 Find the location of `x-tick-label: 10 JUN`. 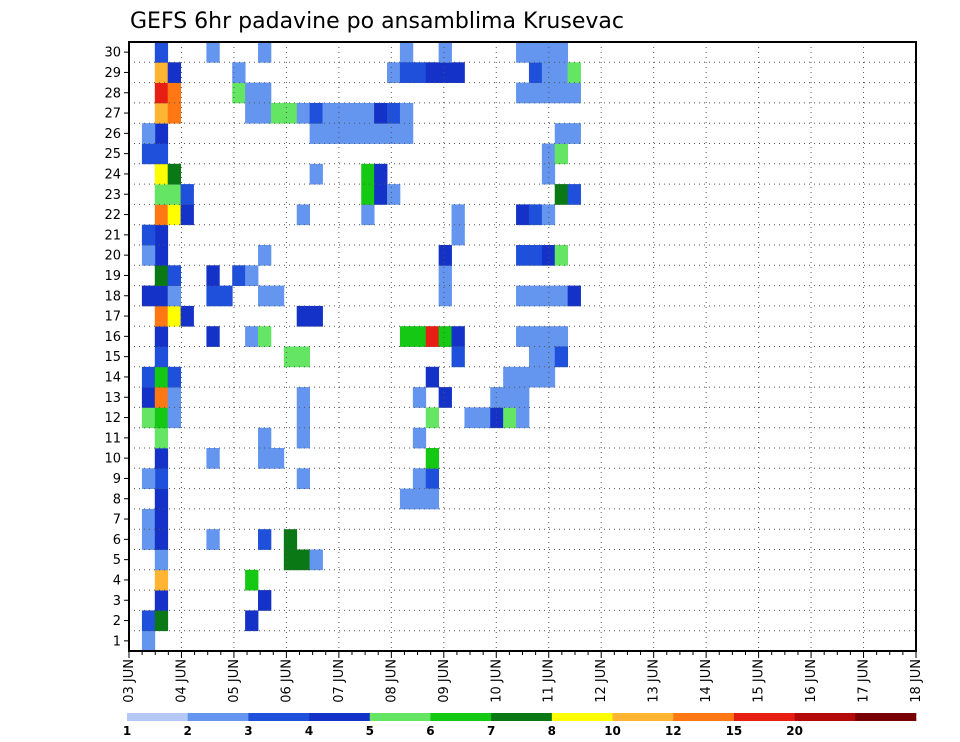

x-tick-label: 10 JUN is located at coordinates (496, 681).